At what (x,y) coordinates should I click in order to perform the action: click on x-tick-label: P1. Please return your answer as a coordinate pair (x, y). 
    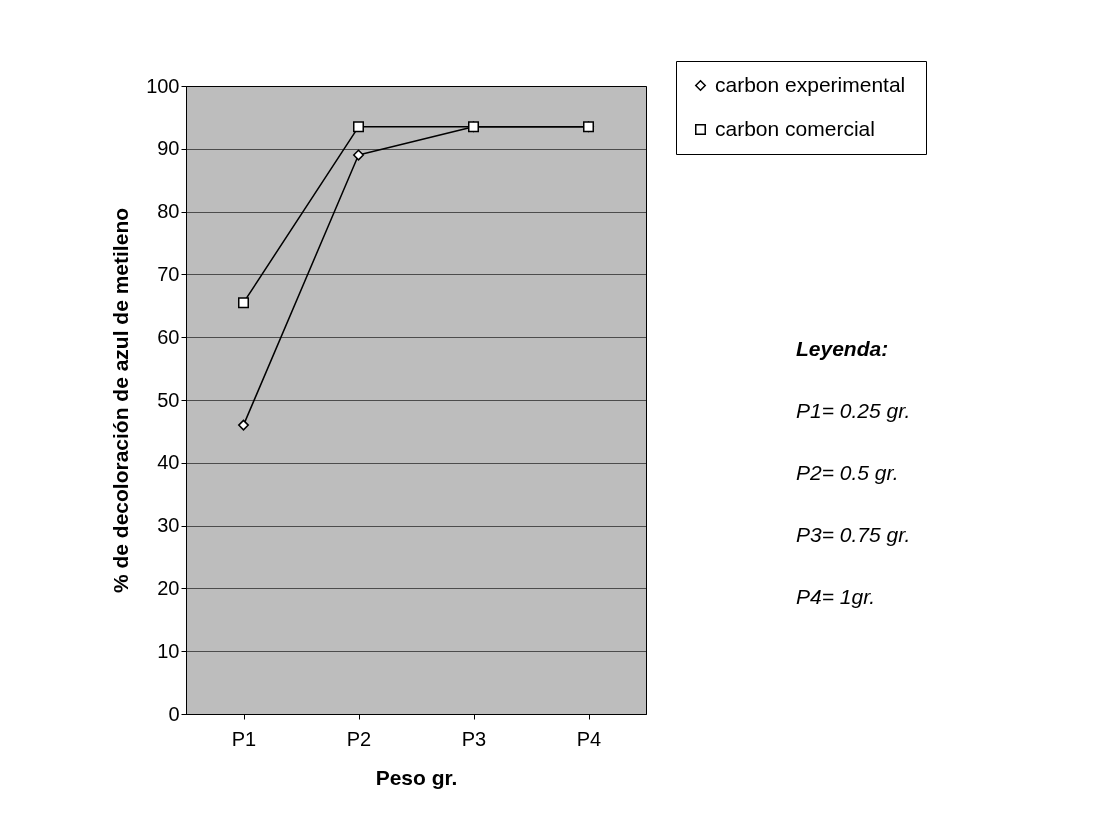
    Looking at the image, I should click on (244, 738).